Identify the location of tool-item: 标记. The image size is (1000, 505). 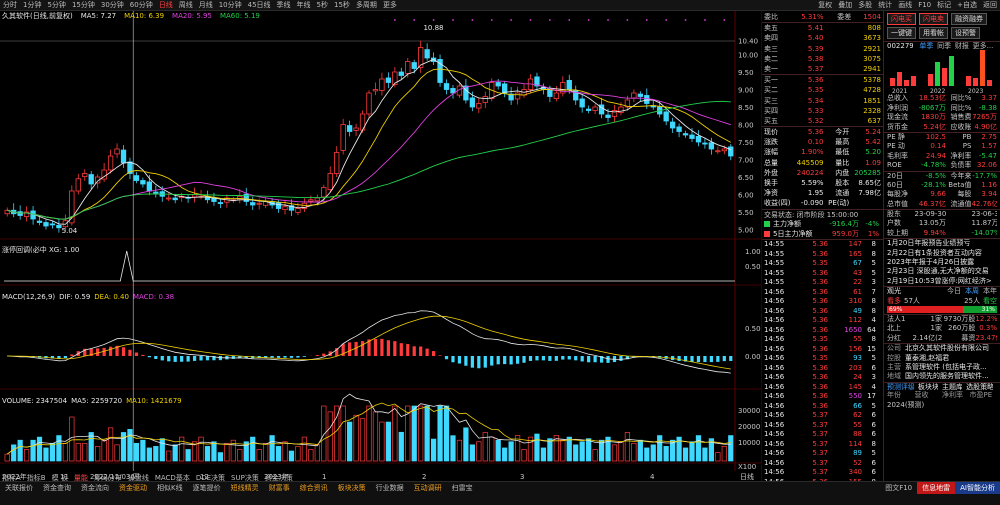
(944, 4).